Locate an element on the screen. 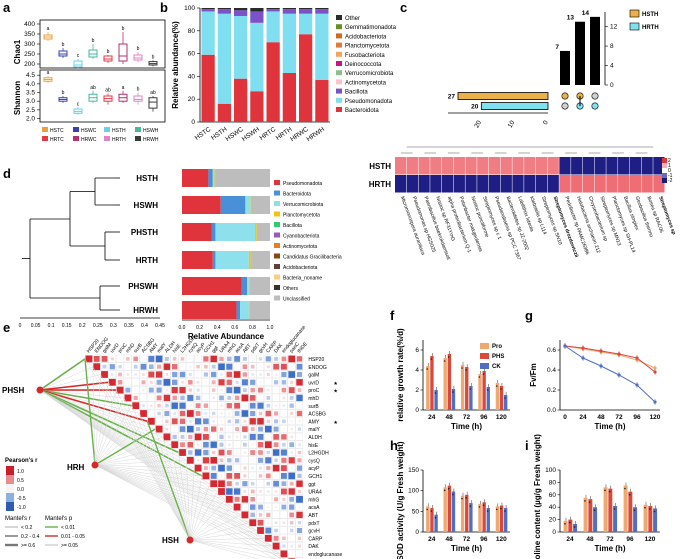  star-icon: ★ is located at coordinates (335, 423).